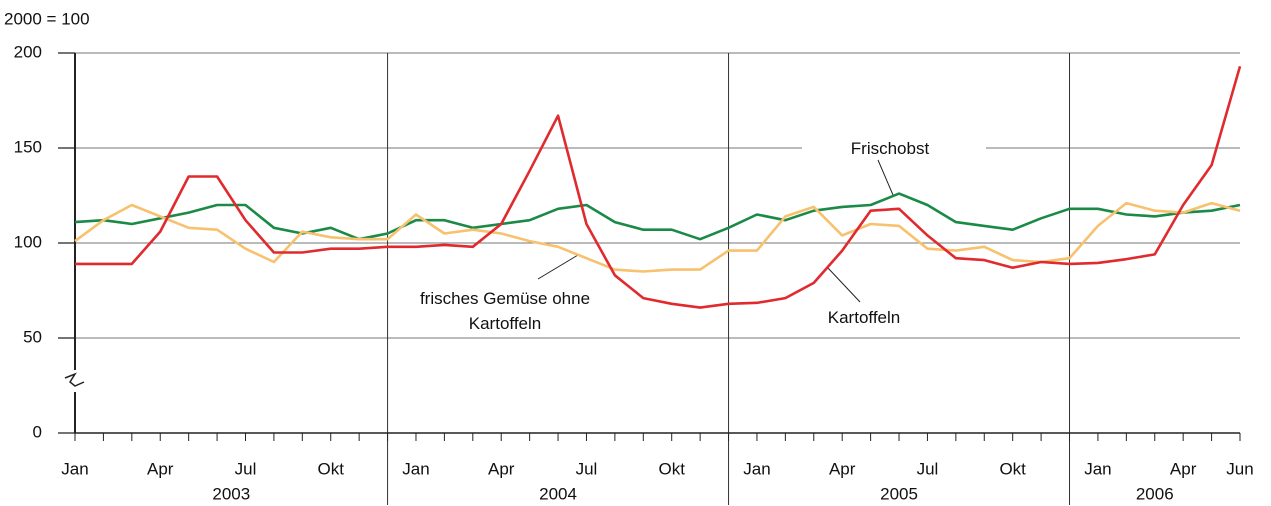  I want to click on year-label: 2005, so click(899, 493).